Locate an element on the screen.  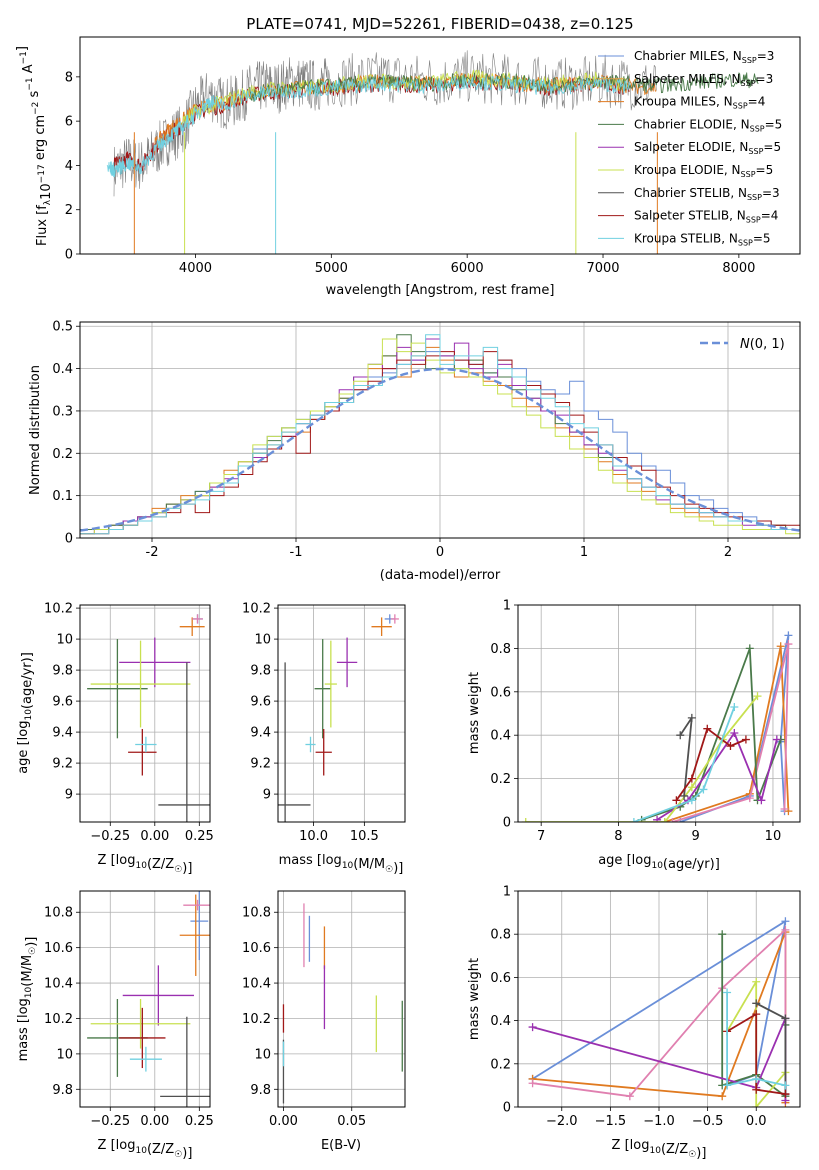
y-tick-label: 8 is located at coordinates (69, 77).